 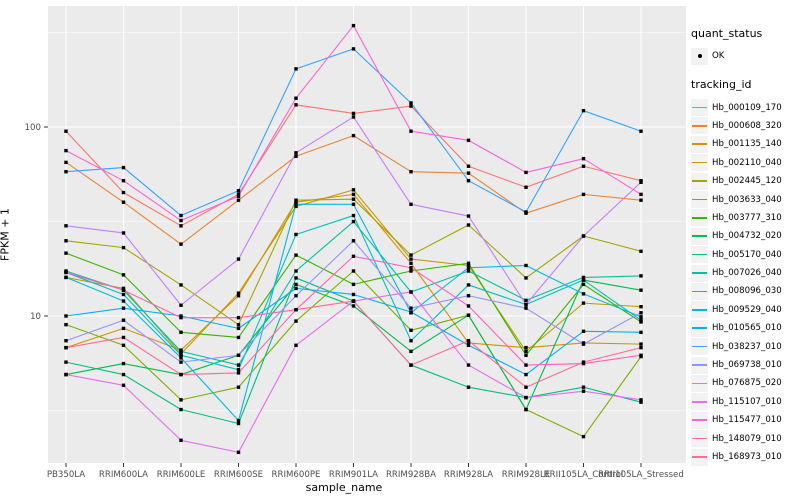 I want to click on legend-label: Hb_003777_310, so click(x=747, y=217).